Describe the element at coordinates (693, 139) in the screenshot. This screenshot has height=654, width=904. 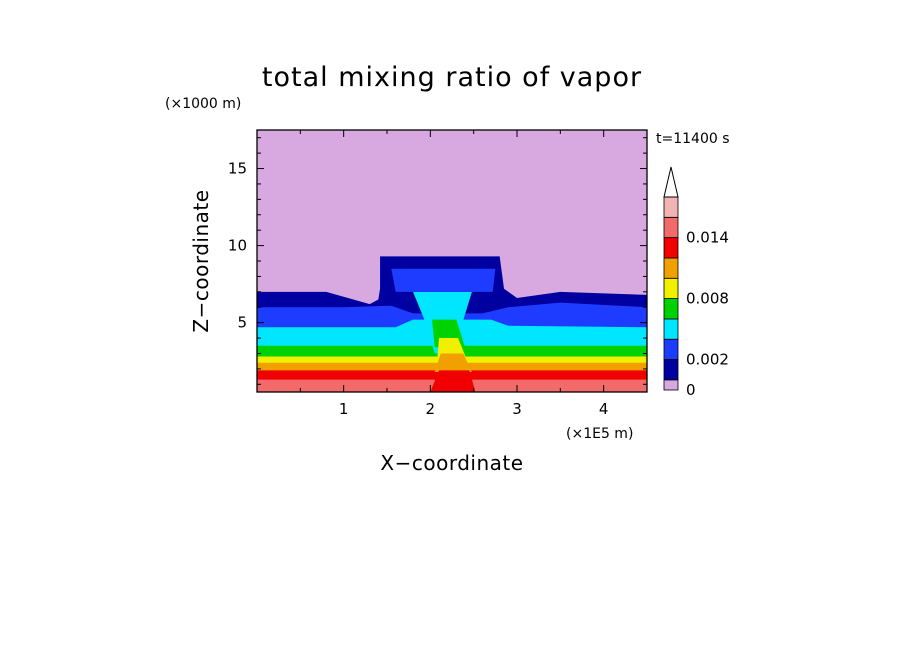
I see `time-label: t=11400 s` at that location.